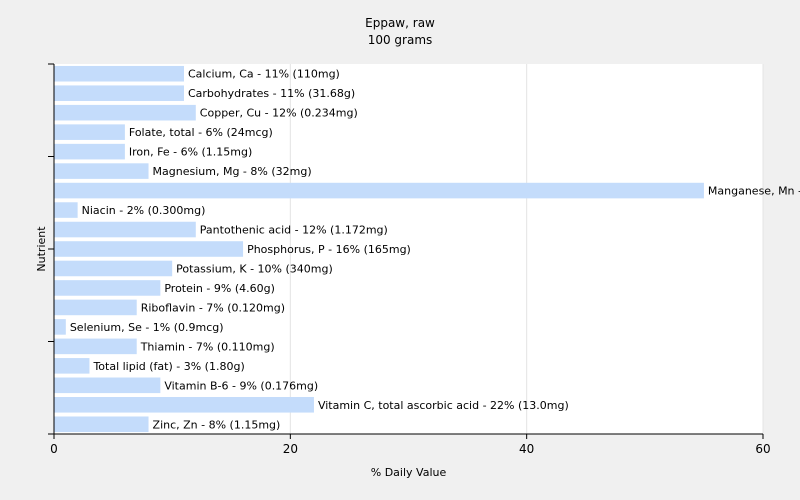 Image resolution: width=800 pixels, height=500 pixels. I want to click on bar-label: Thiamin - 7% (0.110mg), so click(207, 346).